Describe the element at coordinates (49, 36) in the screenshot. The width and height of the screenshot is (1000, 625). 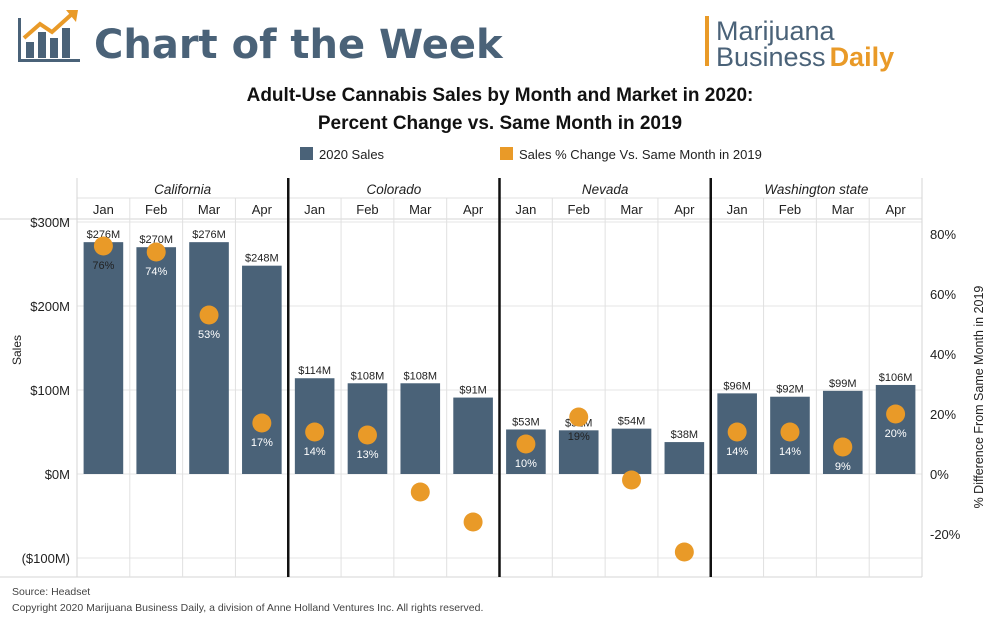
I see `bar-chart-logo-icon` at that location.